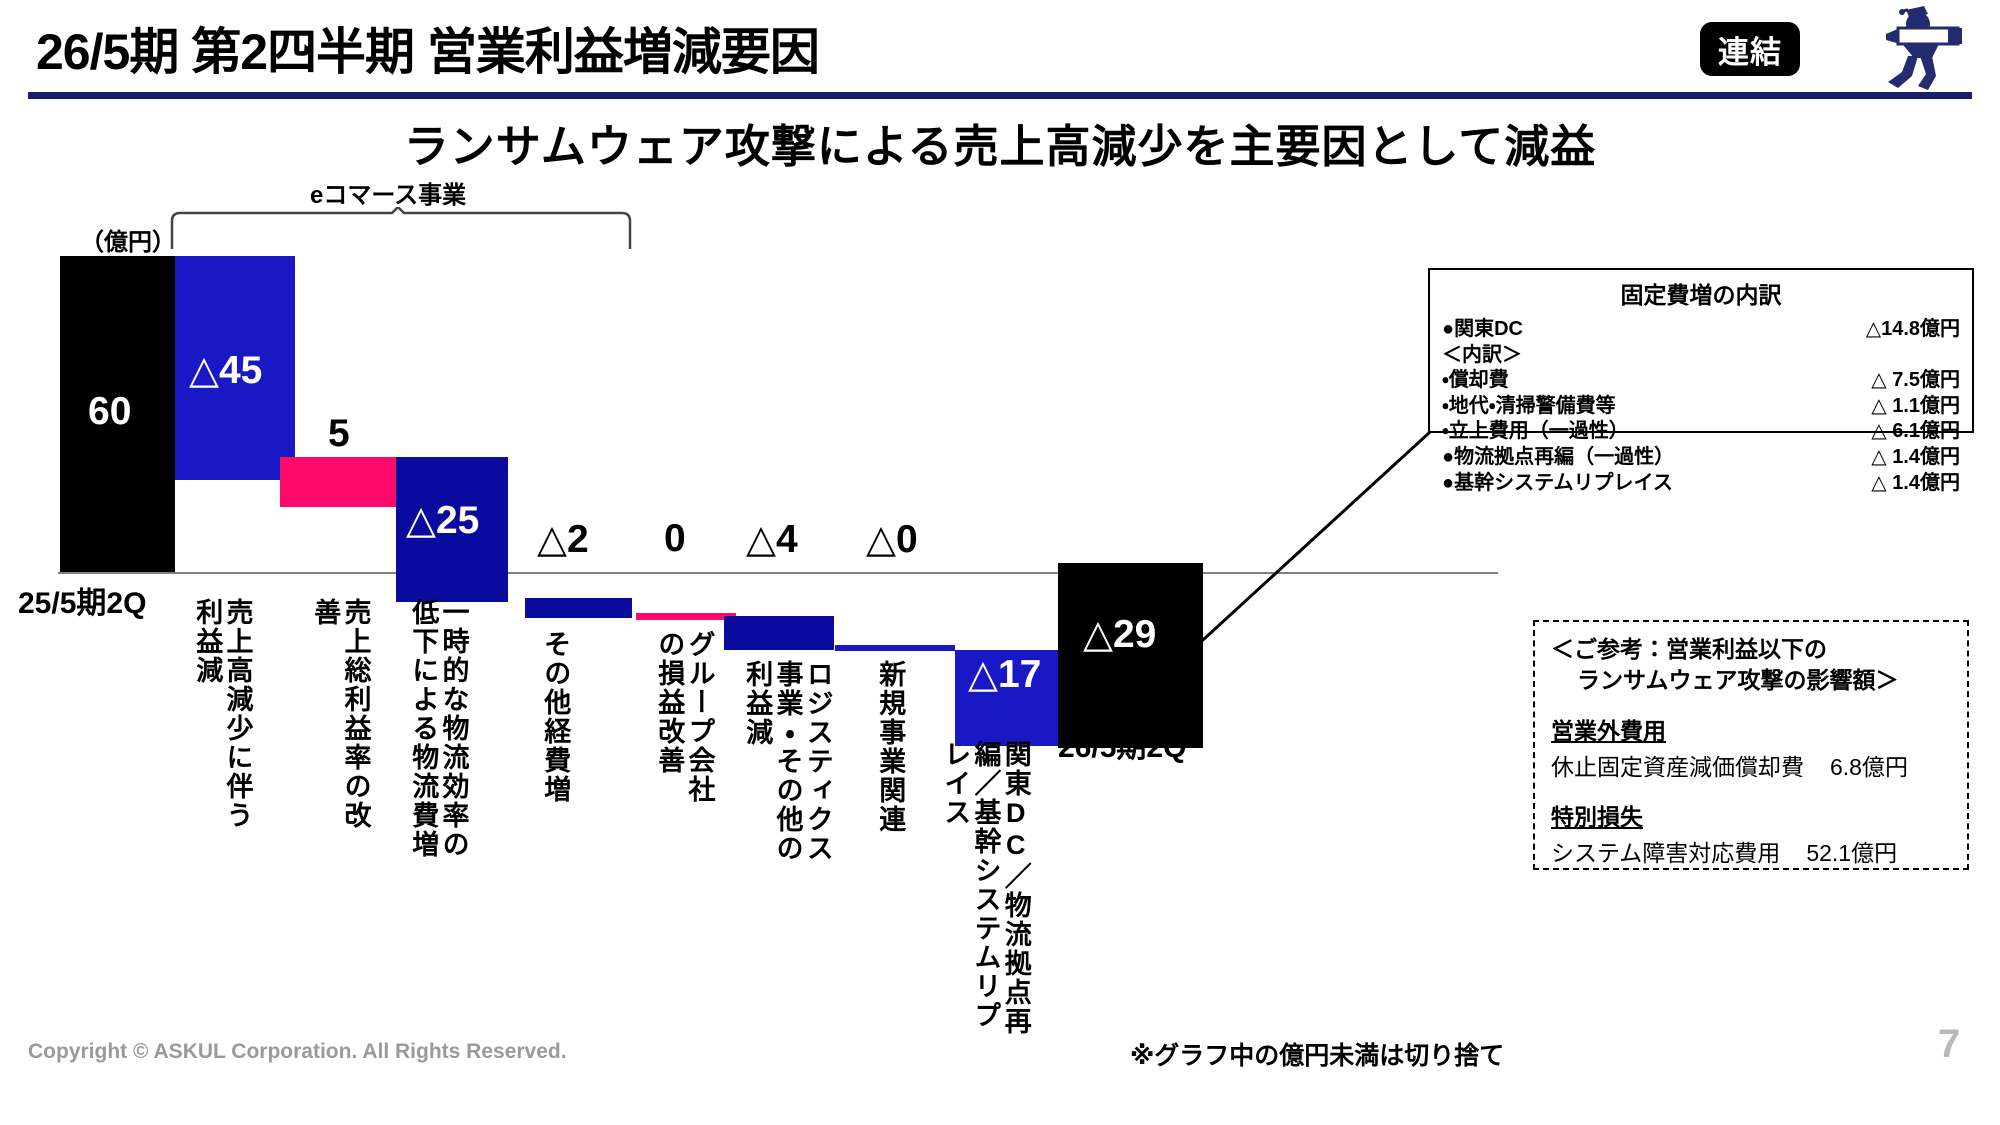 This screenshot has height=1125, width=2000. I want to click on bar-logistics-cost-increase, so click(452, 529).